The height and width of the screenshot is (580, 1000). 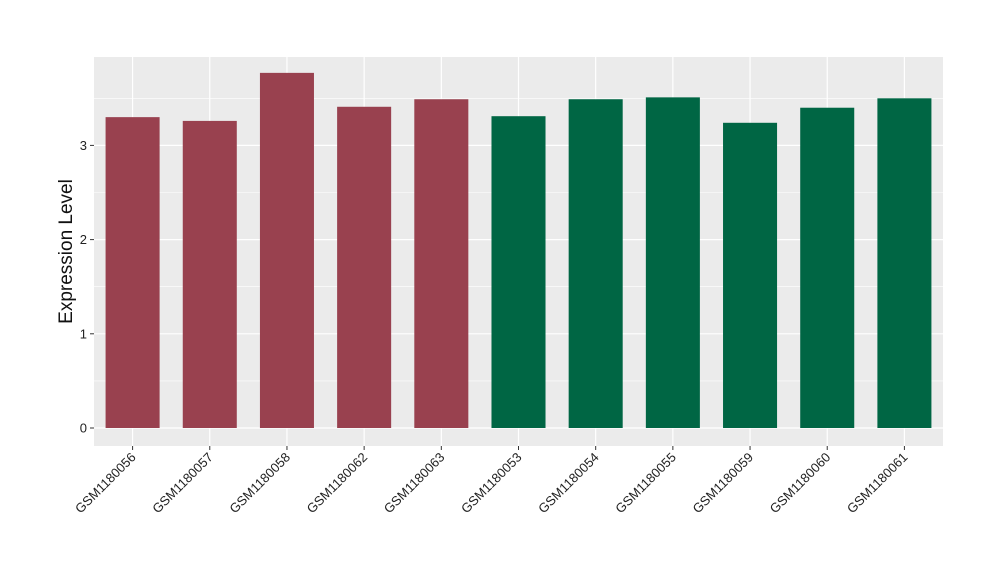 I want to click on bar-GSM1180061, so click(x=904, y=263).